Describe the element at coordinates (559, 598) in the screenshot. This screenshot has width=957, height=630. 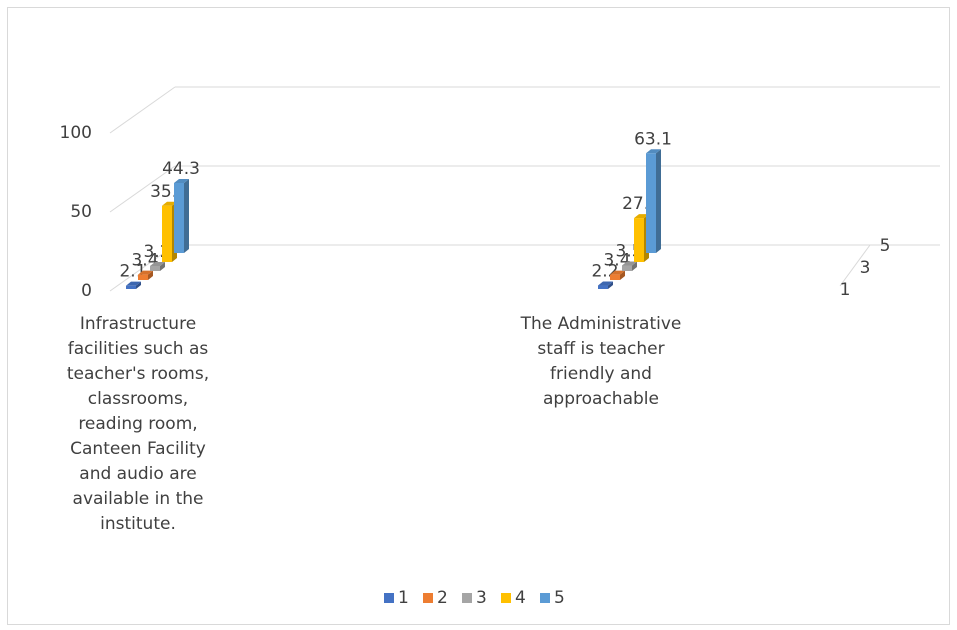
I see `legend-label: 5` at that location.